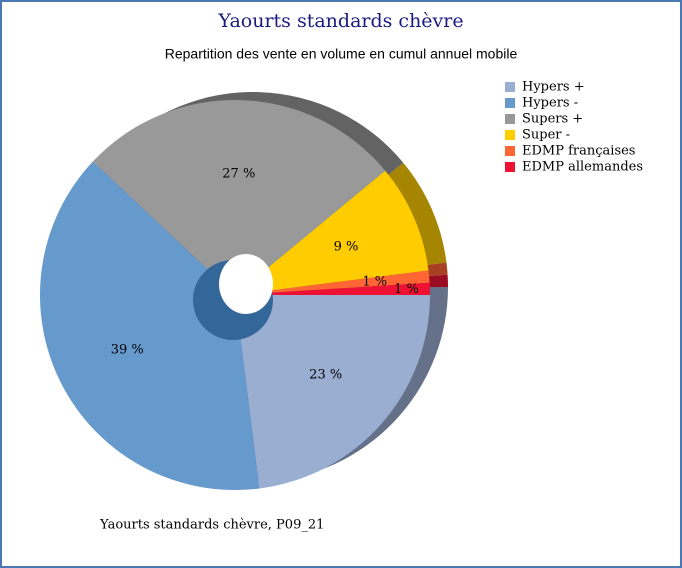  What do you see at coordinates (550, 103) in the screenshot?
I see `legend-label: Hypers -` at bounding box center [550, 103].